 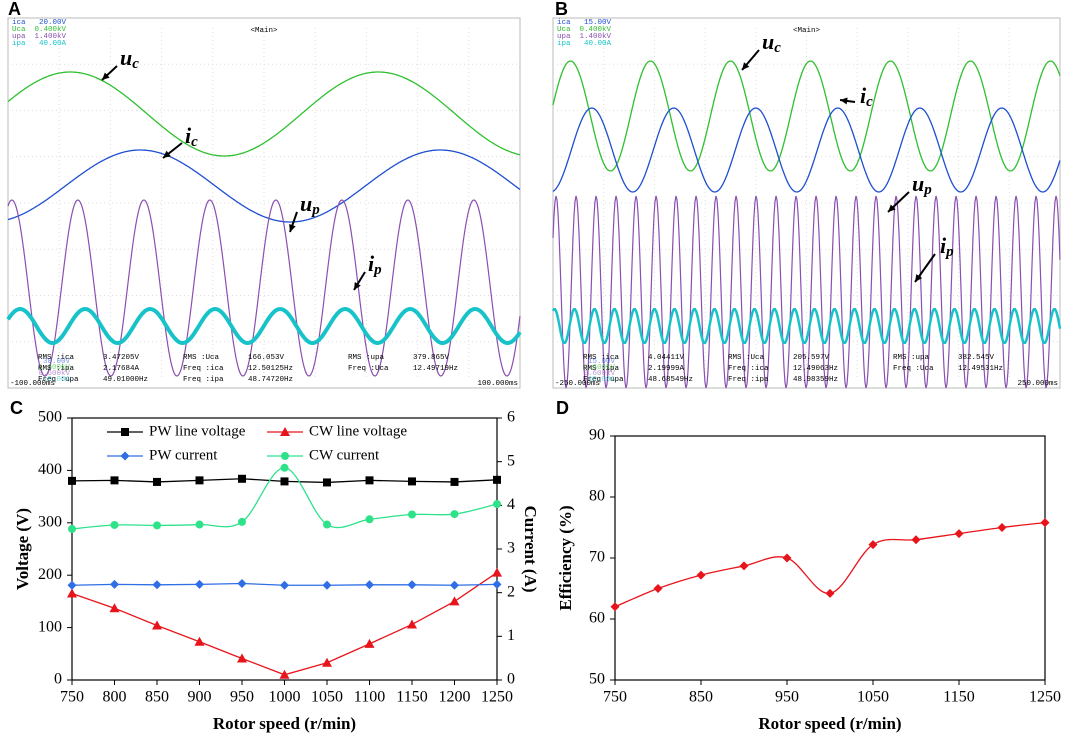 I want to click on y2-tick-label: 0, so click(x=511, y=679).